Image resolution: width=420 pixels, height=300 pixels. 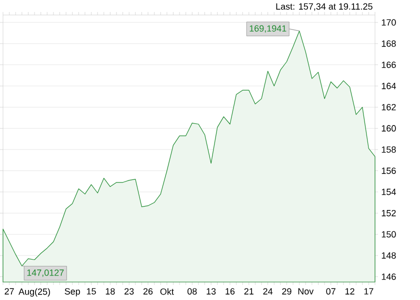 I want to click on text: Last: 157,34 at 19.11.25, so click(x=324, y=7).